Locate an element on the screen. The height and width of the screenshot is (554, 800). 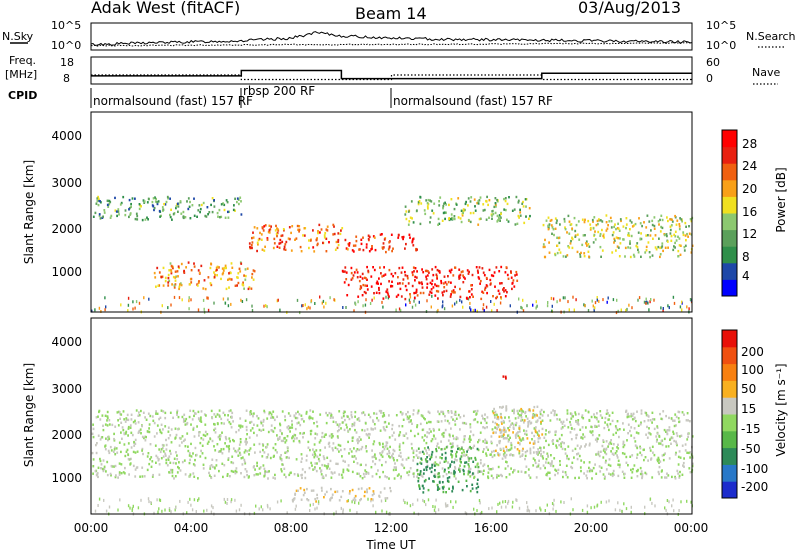
velocity-point-2005 is located at coordinates (364, 476).